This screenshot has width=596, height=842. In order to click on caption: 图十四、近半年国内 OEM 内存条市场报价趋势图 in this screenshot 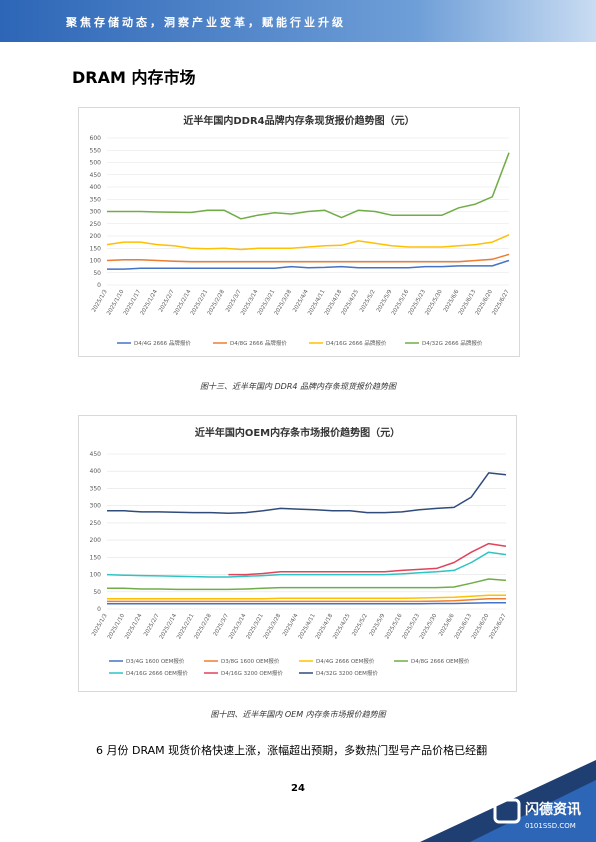, I will do `click(298, 714)`.